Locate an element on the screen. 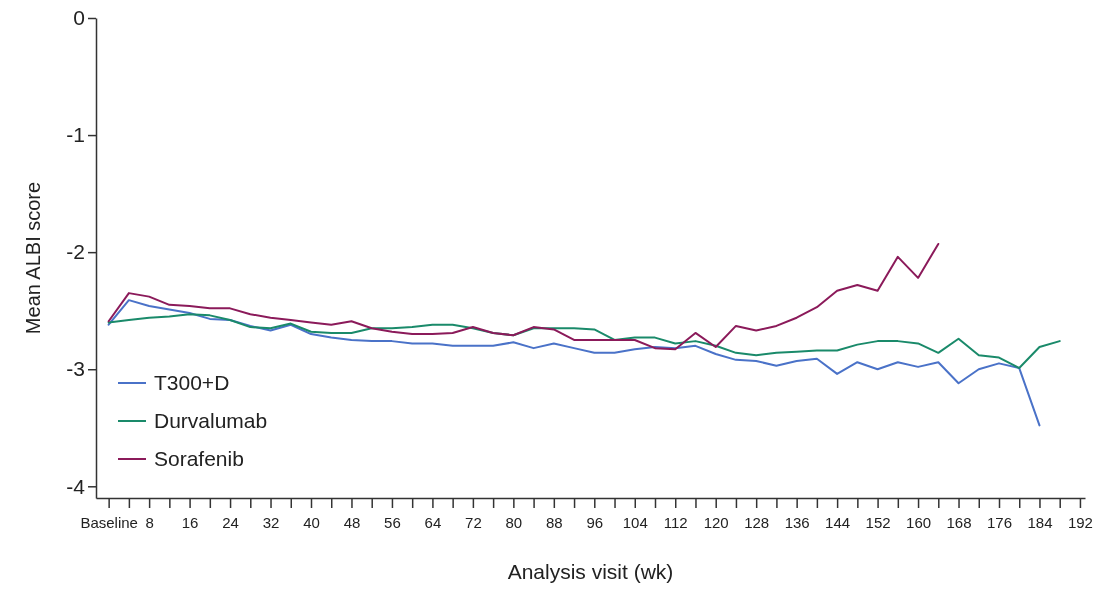 The image size is (1100, 591). x-tick-label: 192 is located at coordinates (1080, 522).